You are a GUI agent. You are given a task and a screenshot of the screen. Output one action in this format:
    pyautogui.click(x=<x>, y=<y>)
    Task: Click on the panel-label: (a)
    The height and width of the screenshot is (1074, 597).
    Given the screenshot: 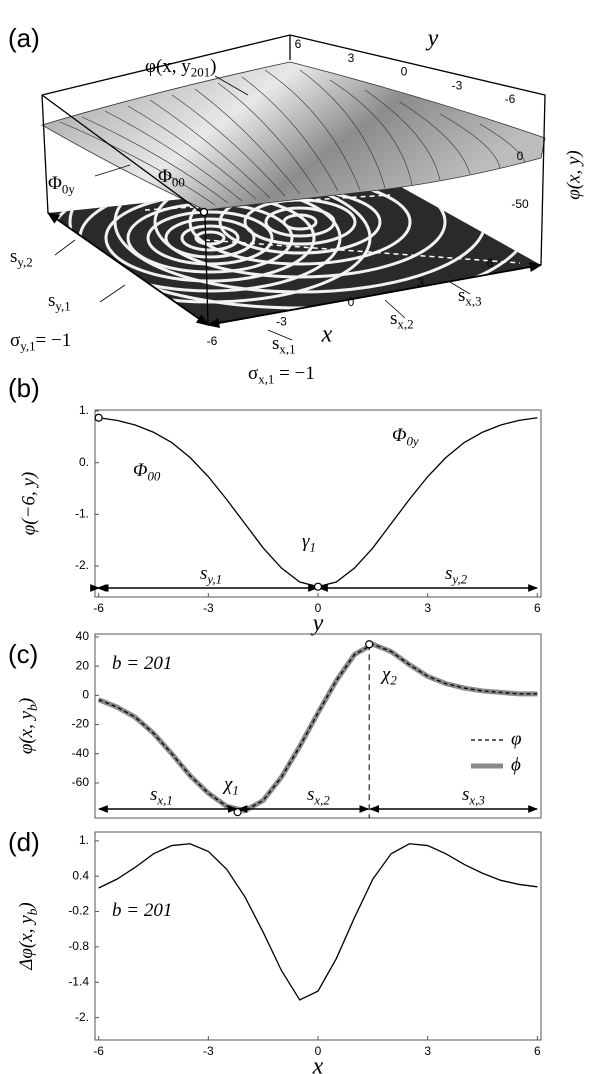 What is the action you would take?
    pyautogui.click(x=24, y=38)
    